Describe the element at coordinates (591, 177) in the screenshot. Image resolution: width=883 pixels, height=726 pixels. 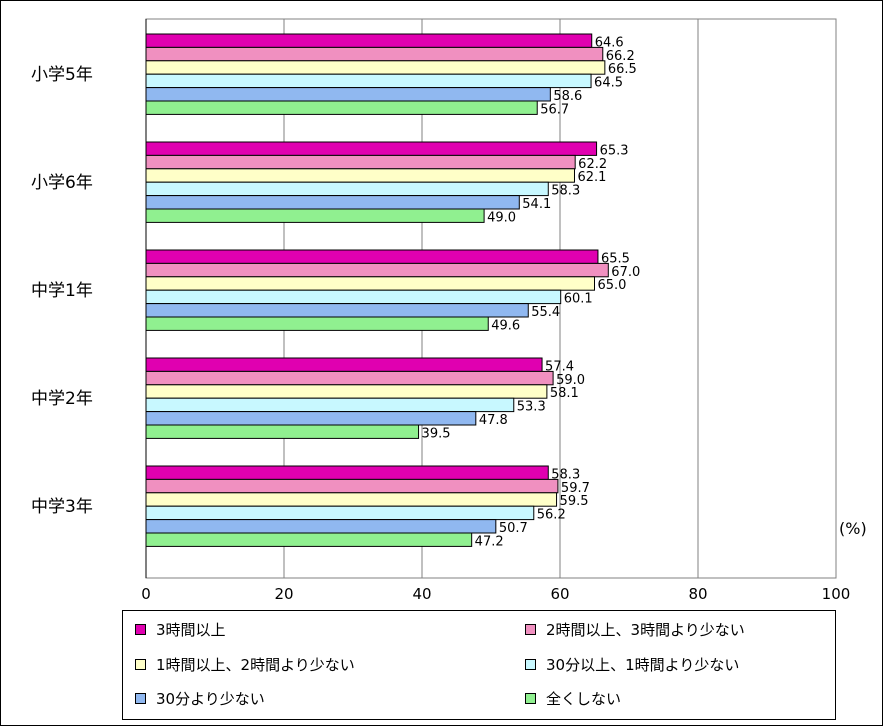
I see `value-label: 62.1` at that location.